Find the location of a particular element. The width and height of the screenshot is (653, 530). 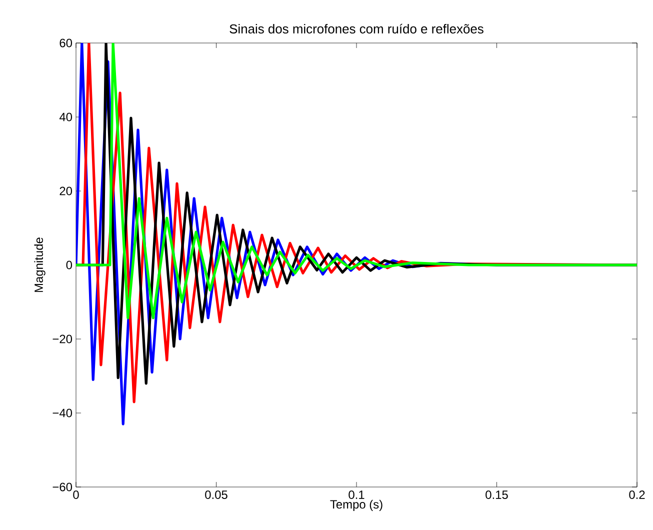

x-tick-label: 0.15 is located at coordinates (497, 494).